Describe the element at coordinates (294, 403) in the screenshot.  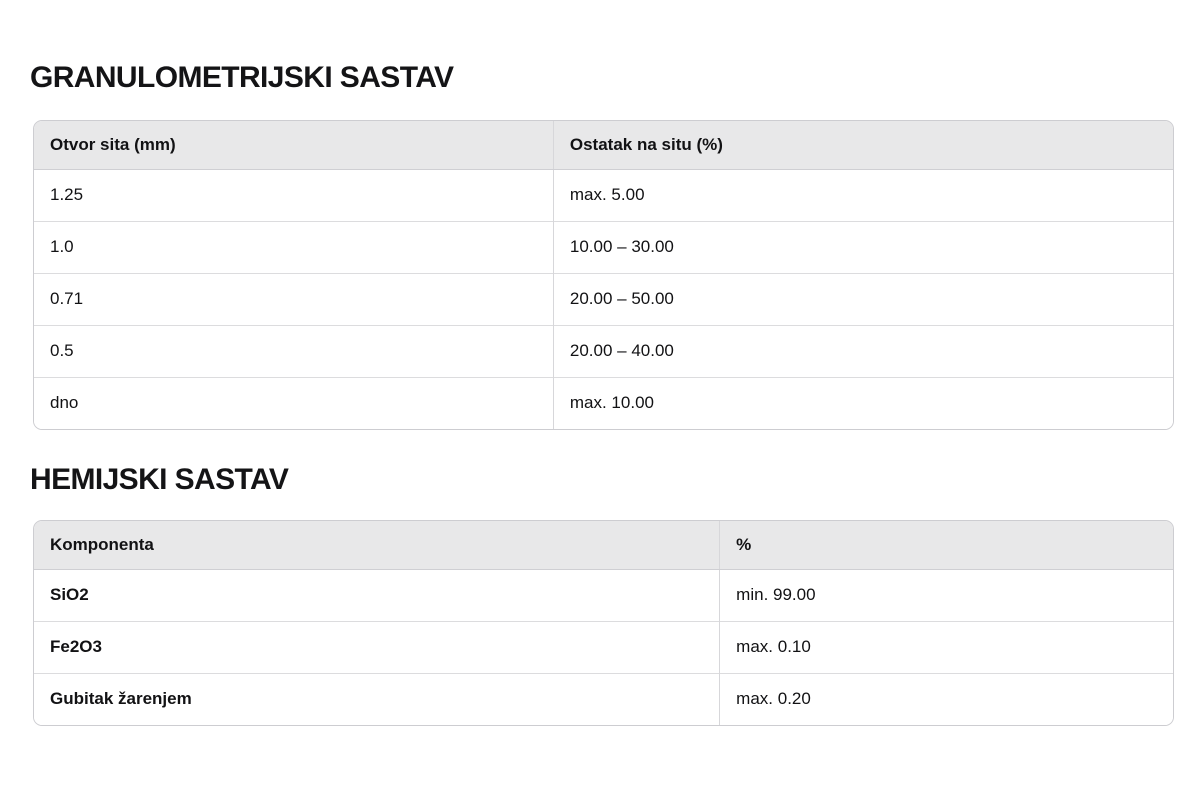
I see `table-cell: dno` at that location.